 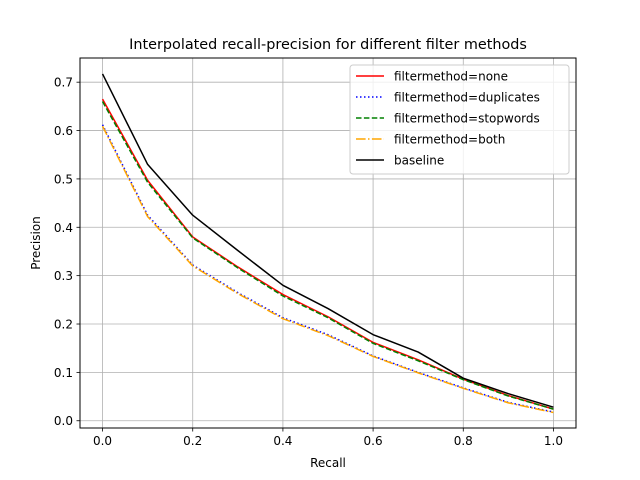 I want to click on y-axis-label: Precision, so click(x=36, y=243).